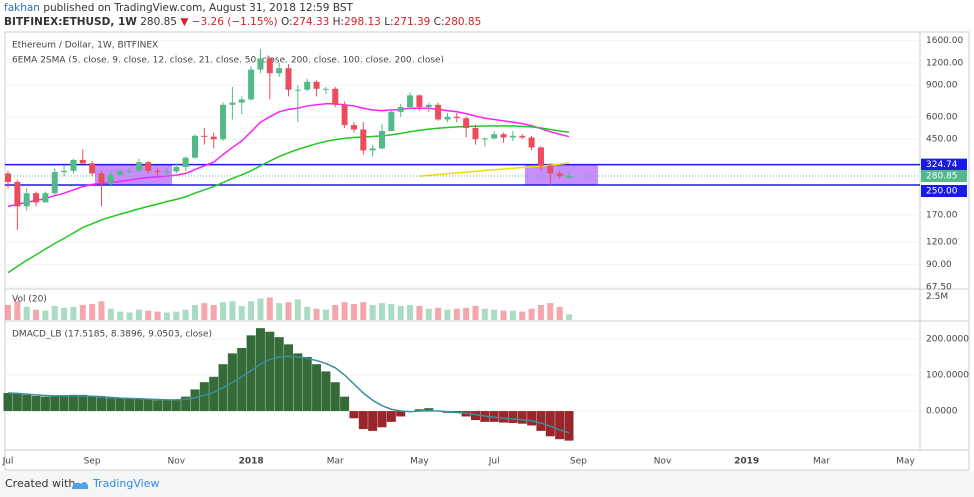 The image size is (974, 497). What do you see at coordinates (338, 22) in the screenshot?
I see `h-label: H:` at bounding box center [338, 22].